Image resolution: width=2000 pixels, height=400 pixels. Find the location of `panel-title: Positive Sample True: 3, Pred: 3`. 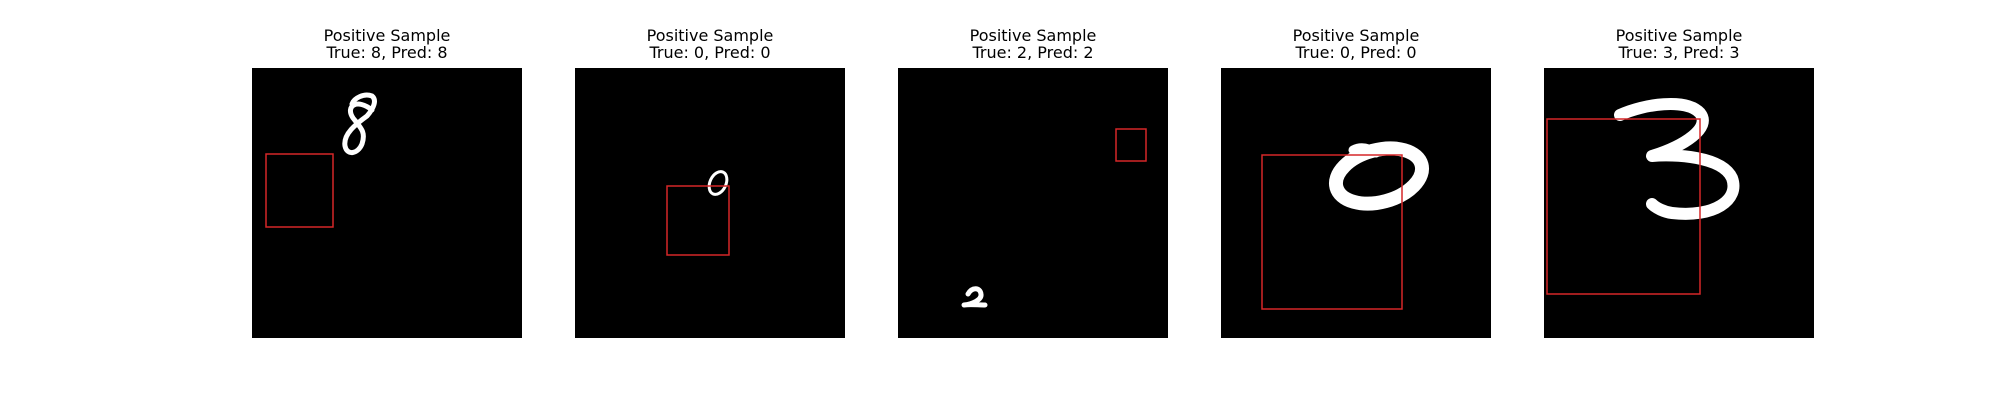

panel-title: Positive Sample True: 3, Pred: 3 is located at coordinates (1679, 44).